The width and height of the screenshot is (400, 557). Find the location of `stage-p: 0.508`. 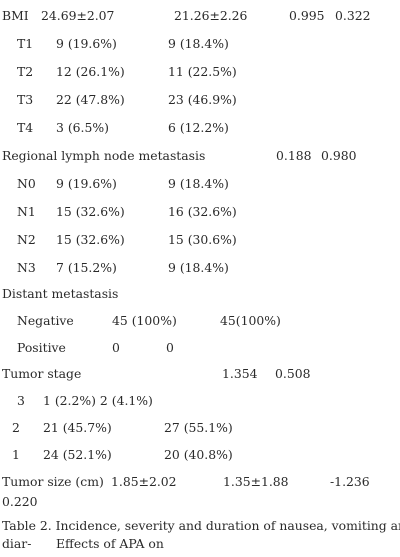

stage-p: 0.508 is located at coordinates (293, 373).